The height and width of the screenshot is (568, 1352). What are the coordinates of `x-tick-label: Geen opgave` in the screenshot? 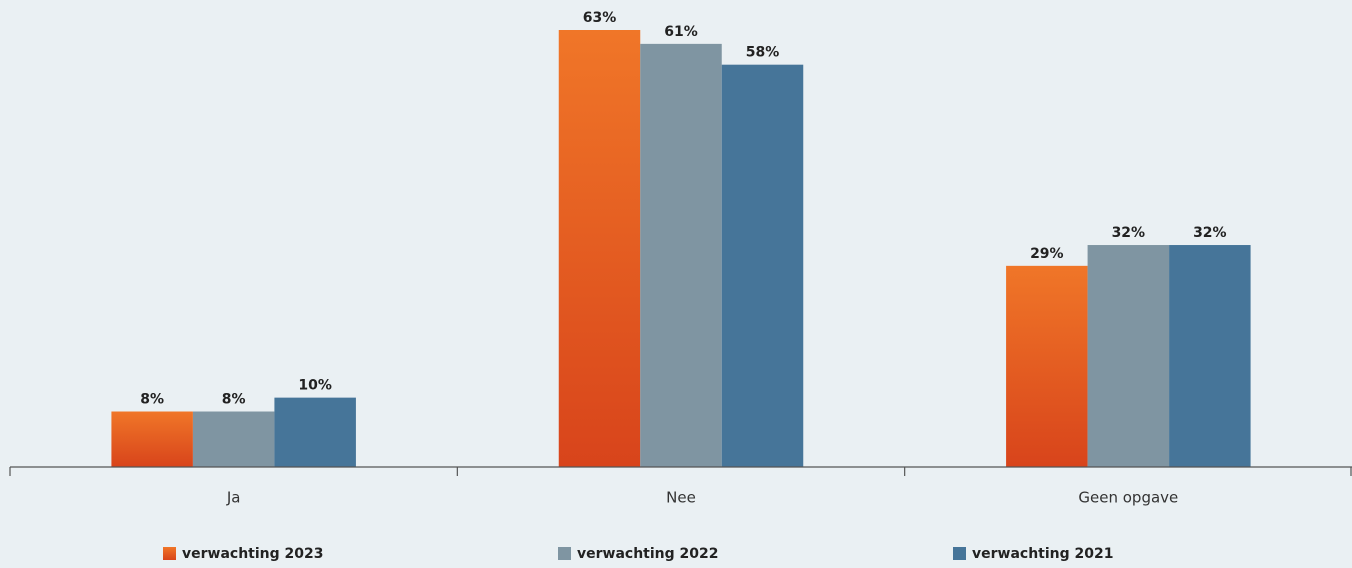 It's located at (1128, 498).